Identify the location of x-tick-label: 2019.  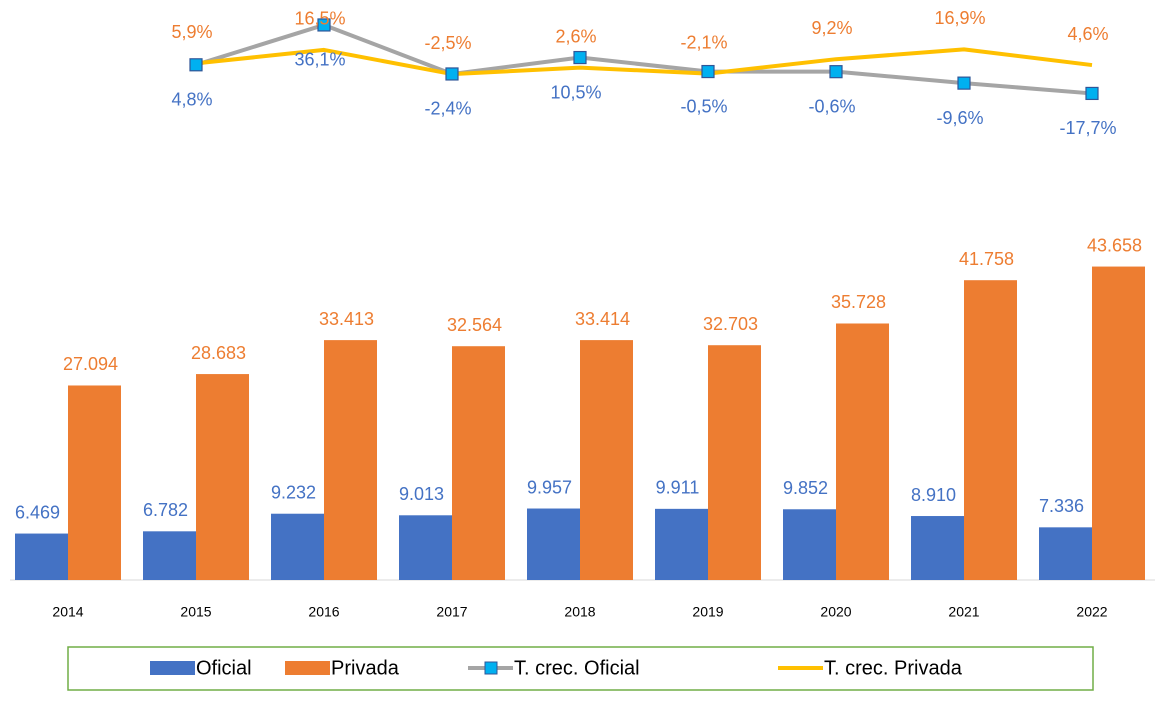
(707, 612).